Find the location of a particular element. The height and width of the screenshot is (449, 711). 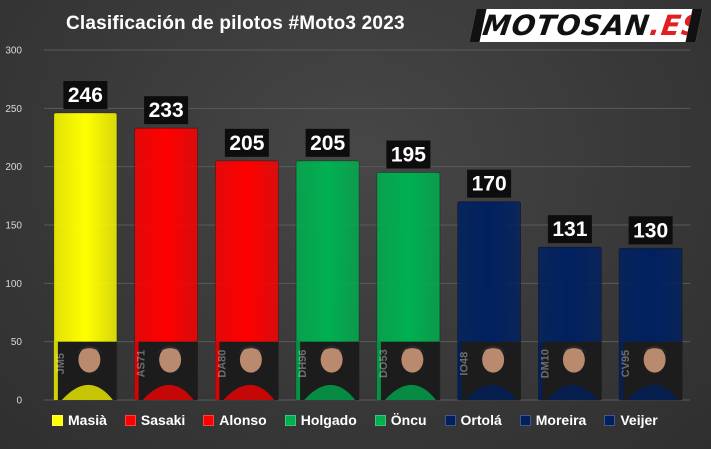

value-label: 246 is located at coordinates (85, 95).